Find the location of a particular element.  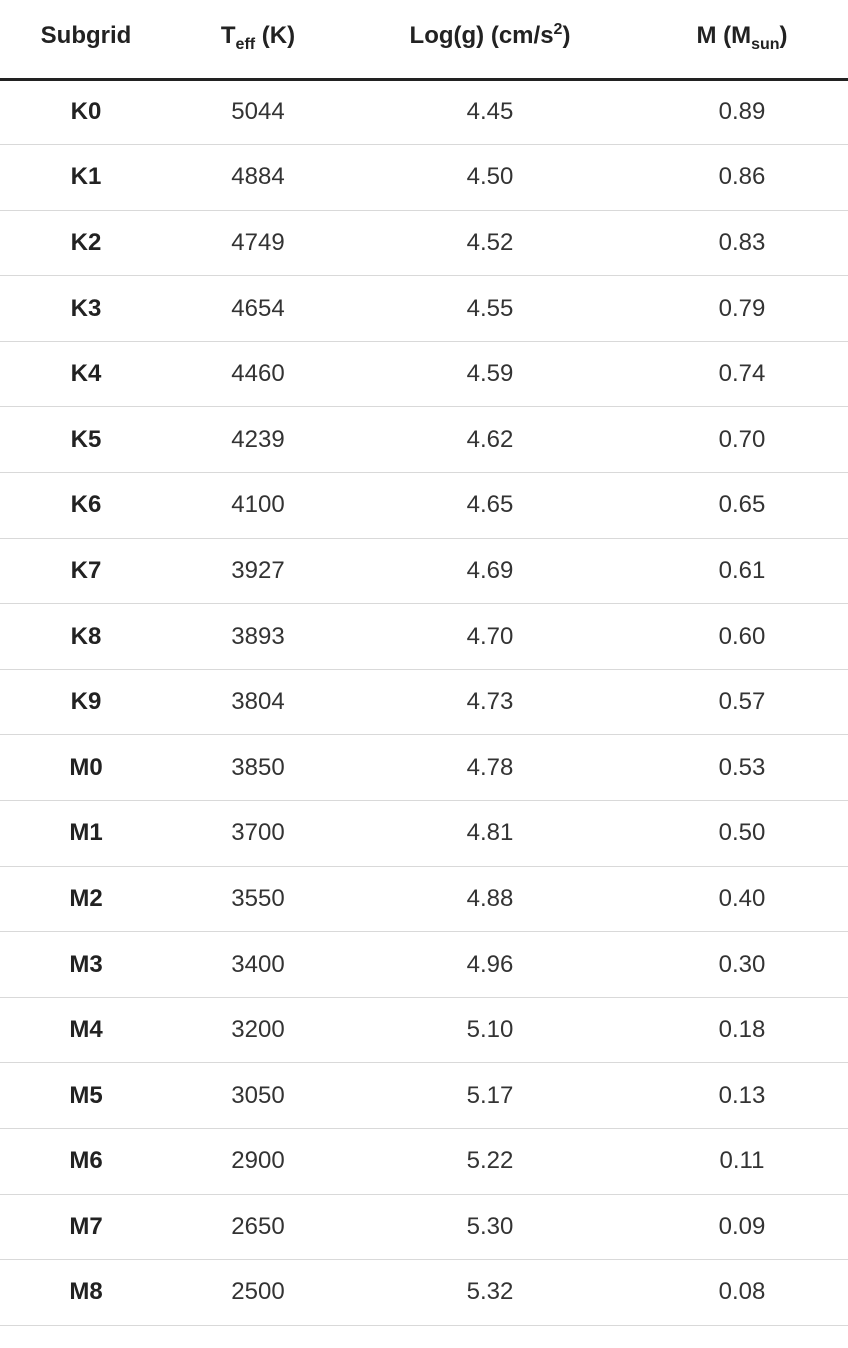

cell-subgrid: K5 is located at coordinates (86, 440).